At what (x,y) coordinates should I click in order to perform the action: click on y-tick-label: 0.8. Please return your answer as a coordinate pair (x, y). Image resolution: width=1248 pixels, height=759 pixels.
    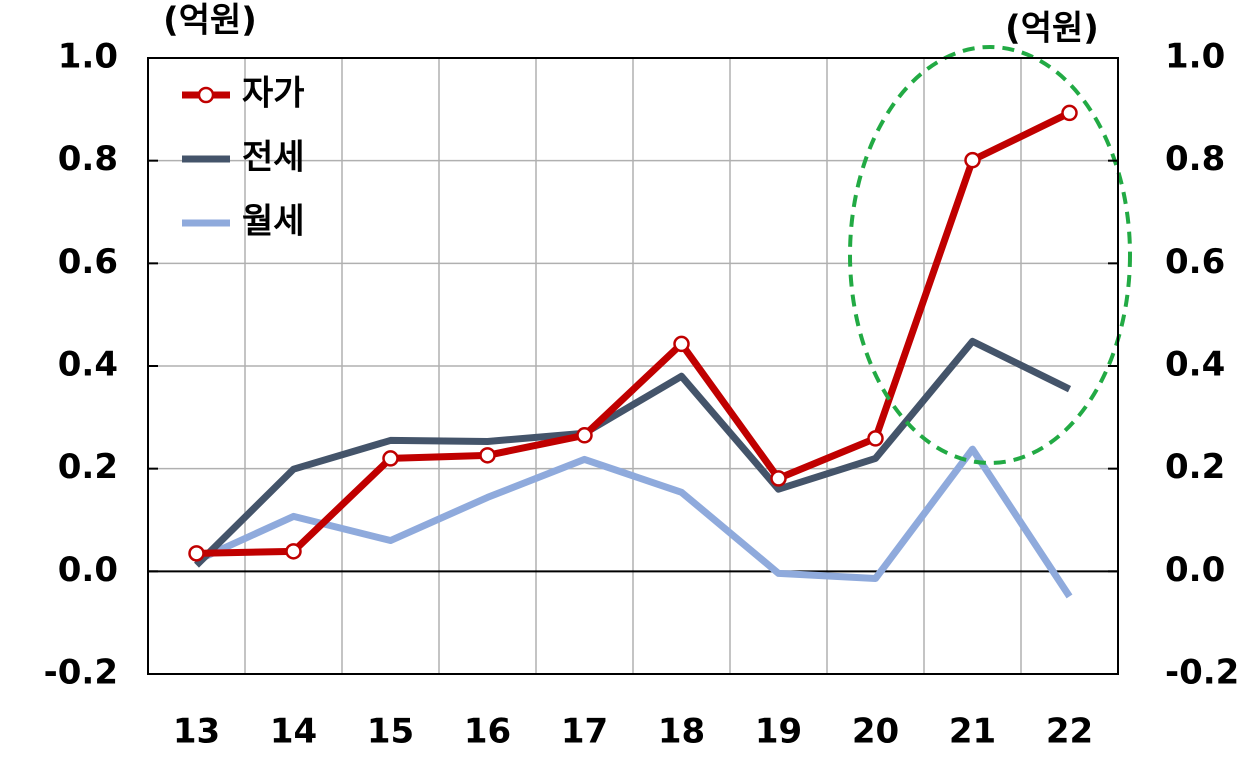
    Looking at the image, I should click on (88, 159).